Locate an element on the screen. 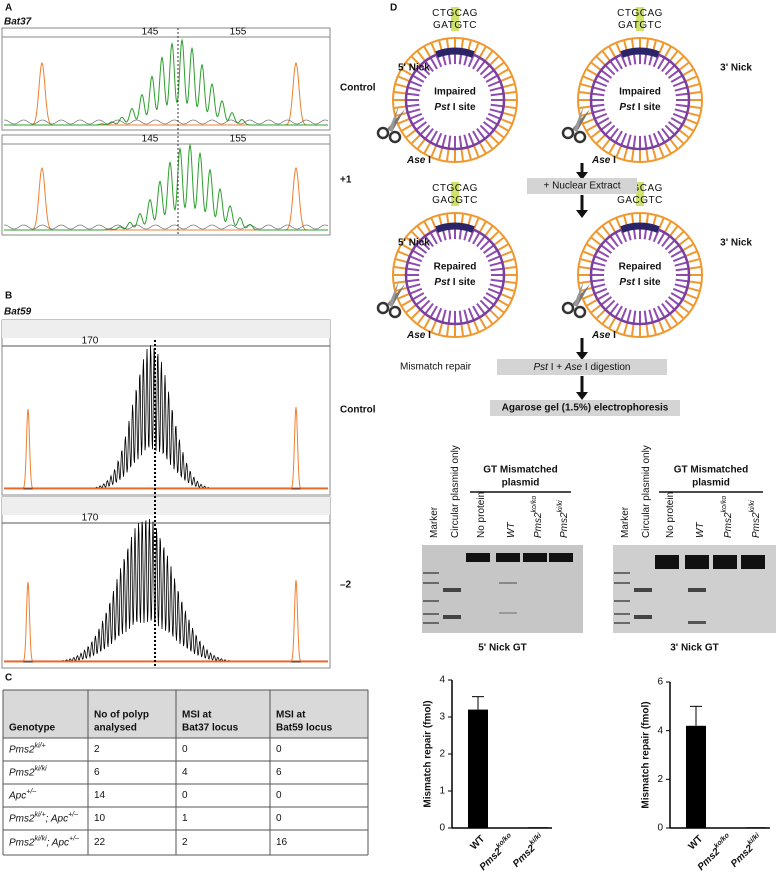 This screenshot has width=776, height=874. y-tick-label: 0 is located at coordinates (660, 828).